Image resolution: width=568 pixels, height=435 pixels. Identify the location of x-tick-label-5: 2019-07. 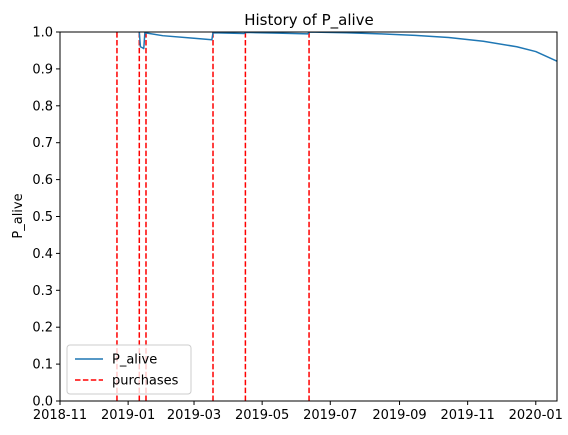
(330, 415).